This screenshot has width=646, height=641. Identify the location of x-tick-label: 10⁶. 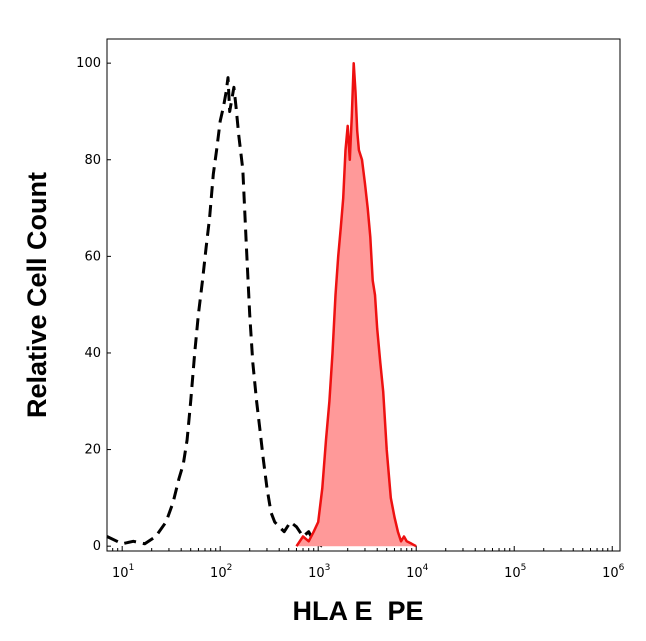
(613, 572).